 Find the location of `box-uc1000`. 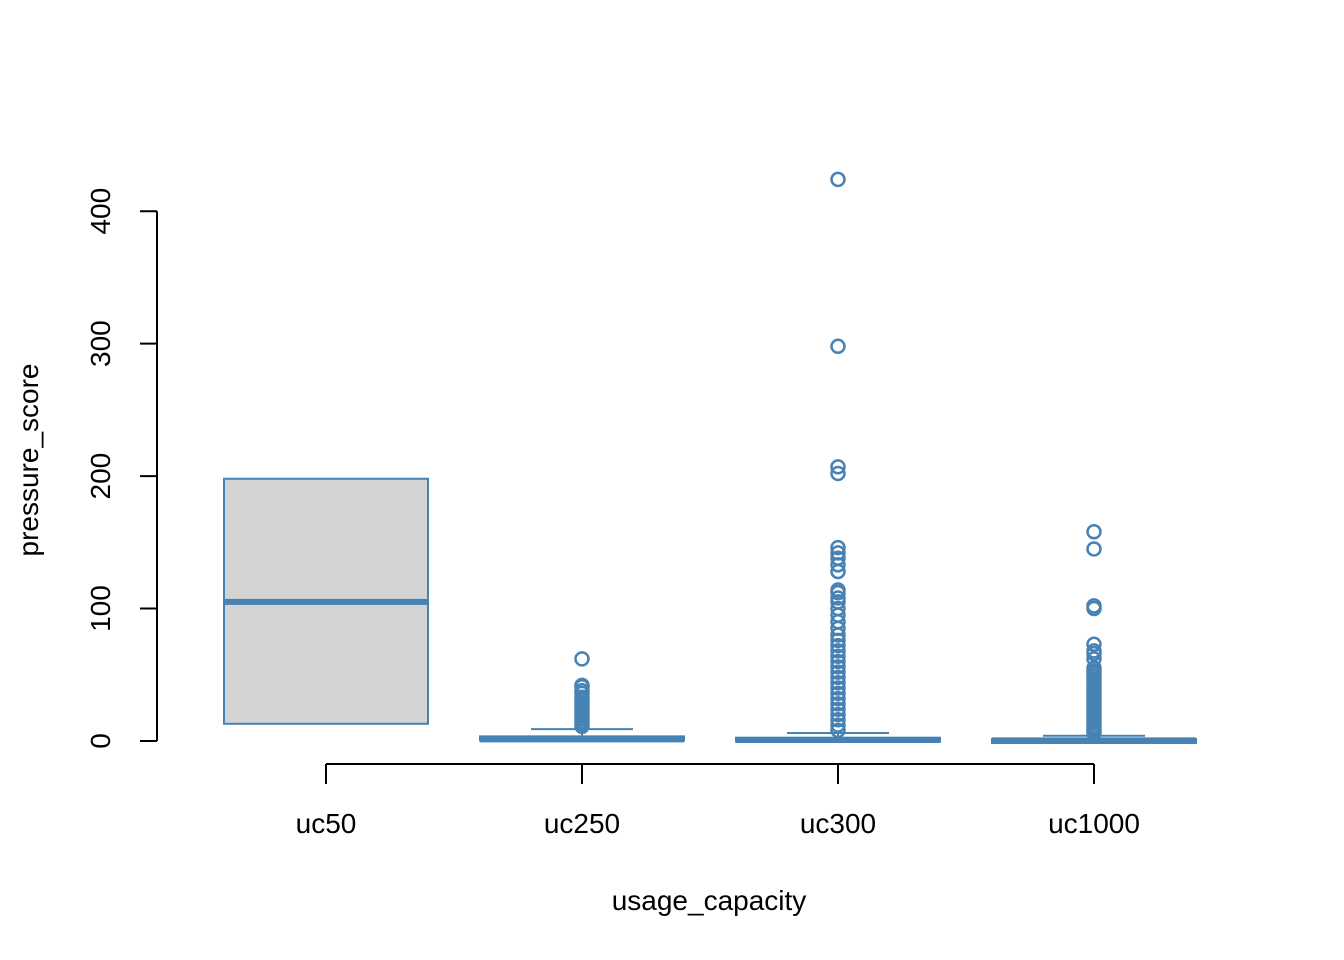

box-uc1000 is located at coordinates (1094, 634).